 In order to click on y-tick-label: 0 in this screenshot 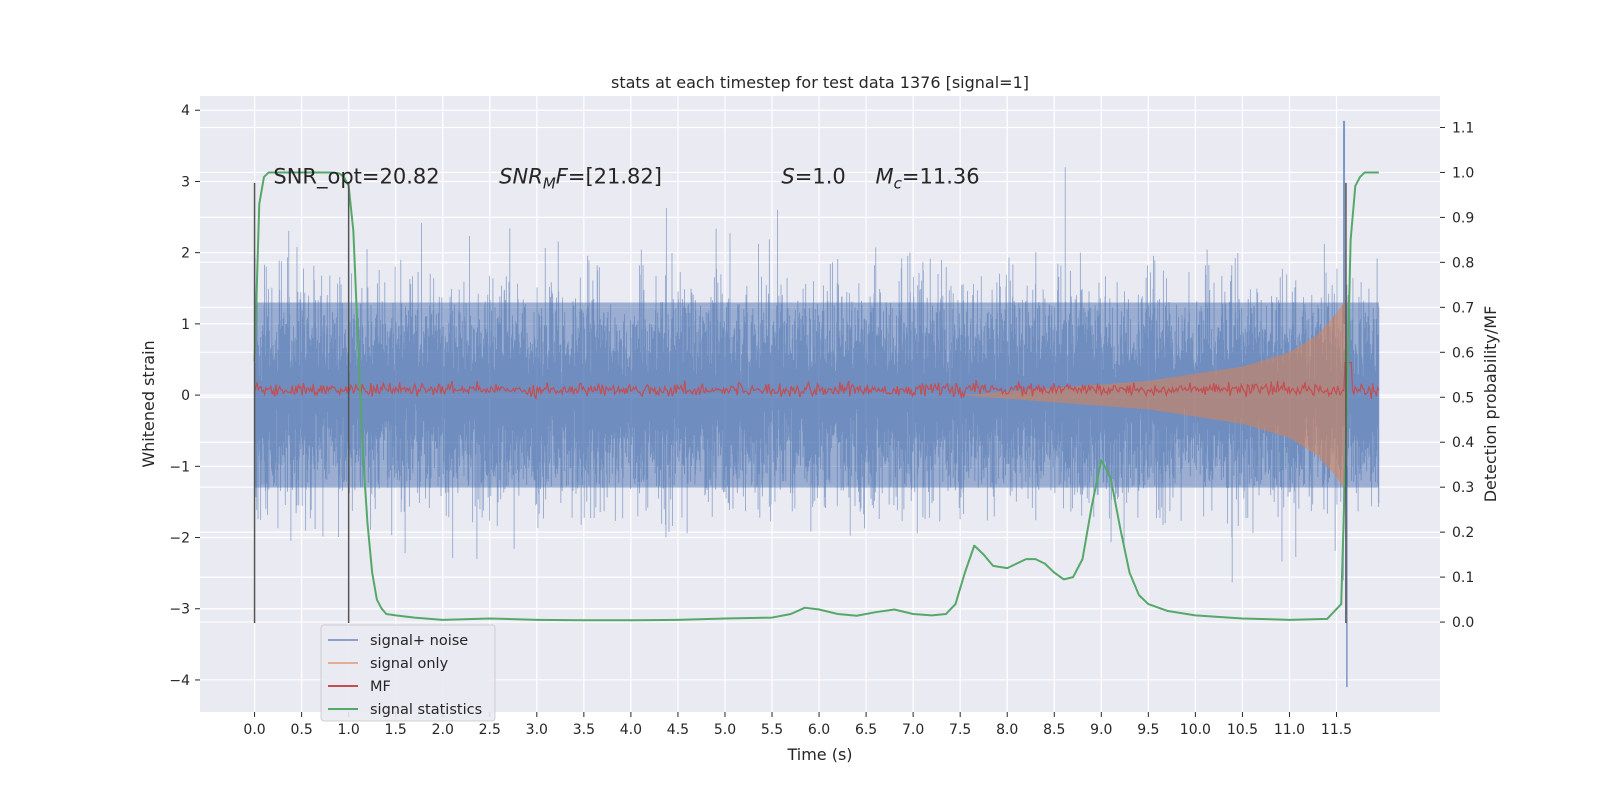, I will do `click(185, 396)`.